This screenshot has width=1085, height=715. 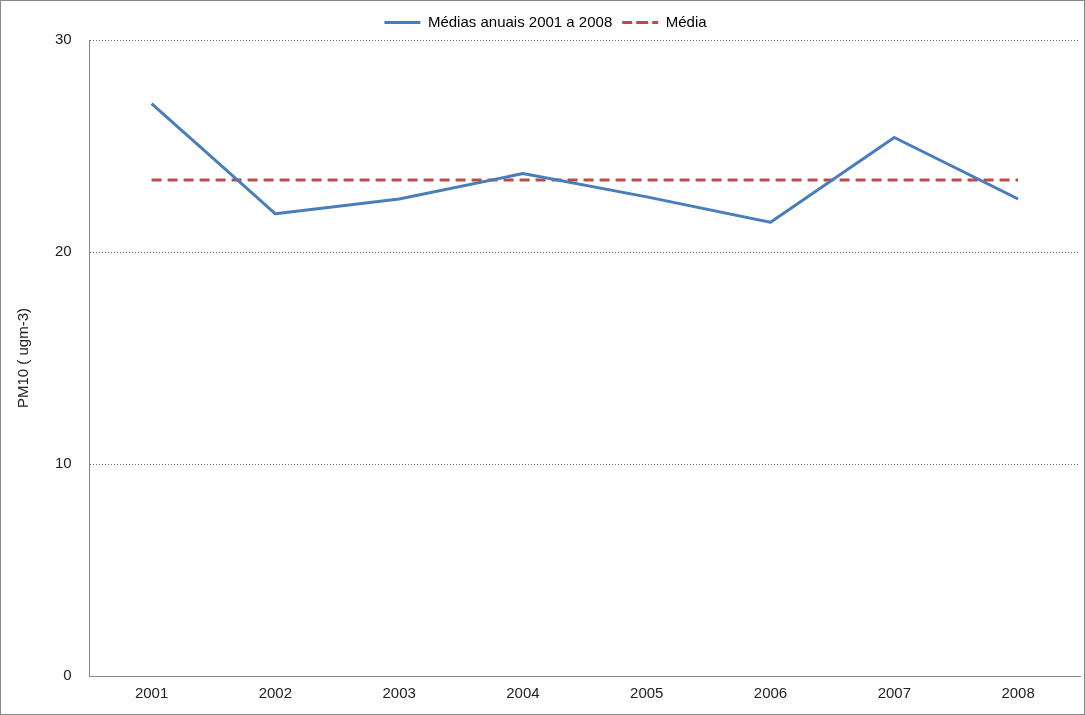 I want to click on legend-label: Médias anuais 2001 a 2008, so click(x=520, y=21).